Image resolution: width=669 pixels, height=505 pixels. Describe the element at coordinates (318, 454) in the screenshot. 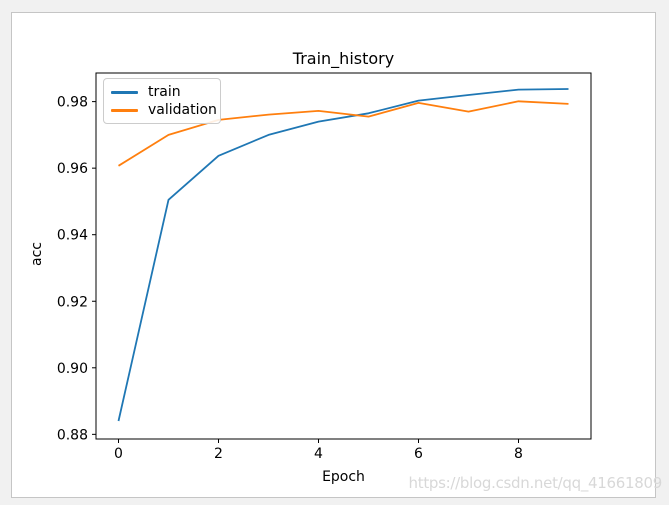

I see `x-tick-label: 4` at that location.